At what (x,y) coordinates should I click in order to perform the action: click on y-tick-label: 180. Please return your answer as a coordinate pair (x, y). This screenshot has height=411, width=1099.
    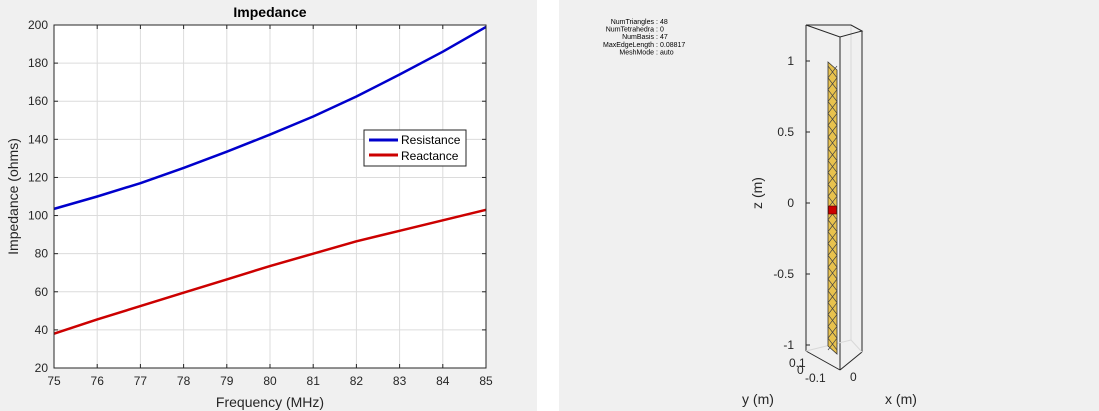
    Looking at the image, I should click on (38, 63).